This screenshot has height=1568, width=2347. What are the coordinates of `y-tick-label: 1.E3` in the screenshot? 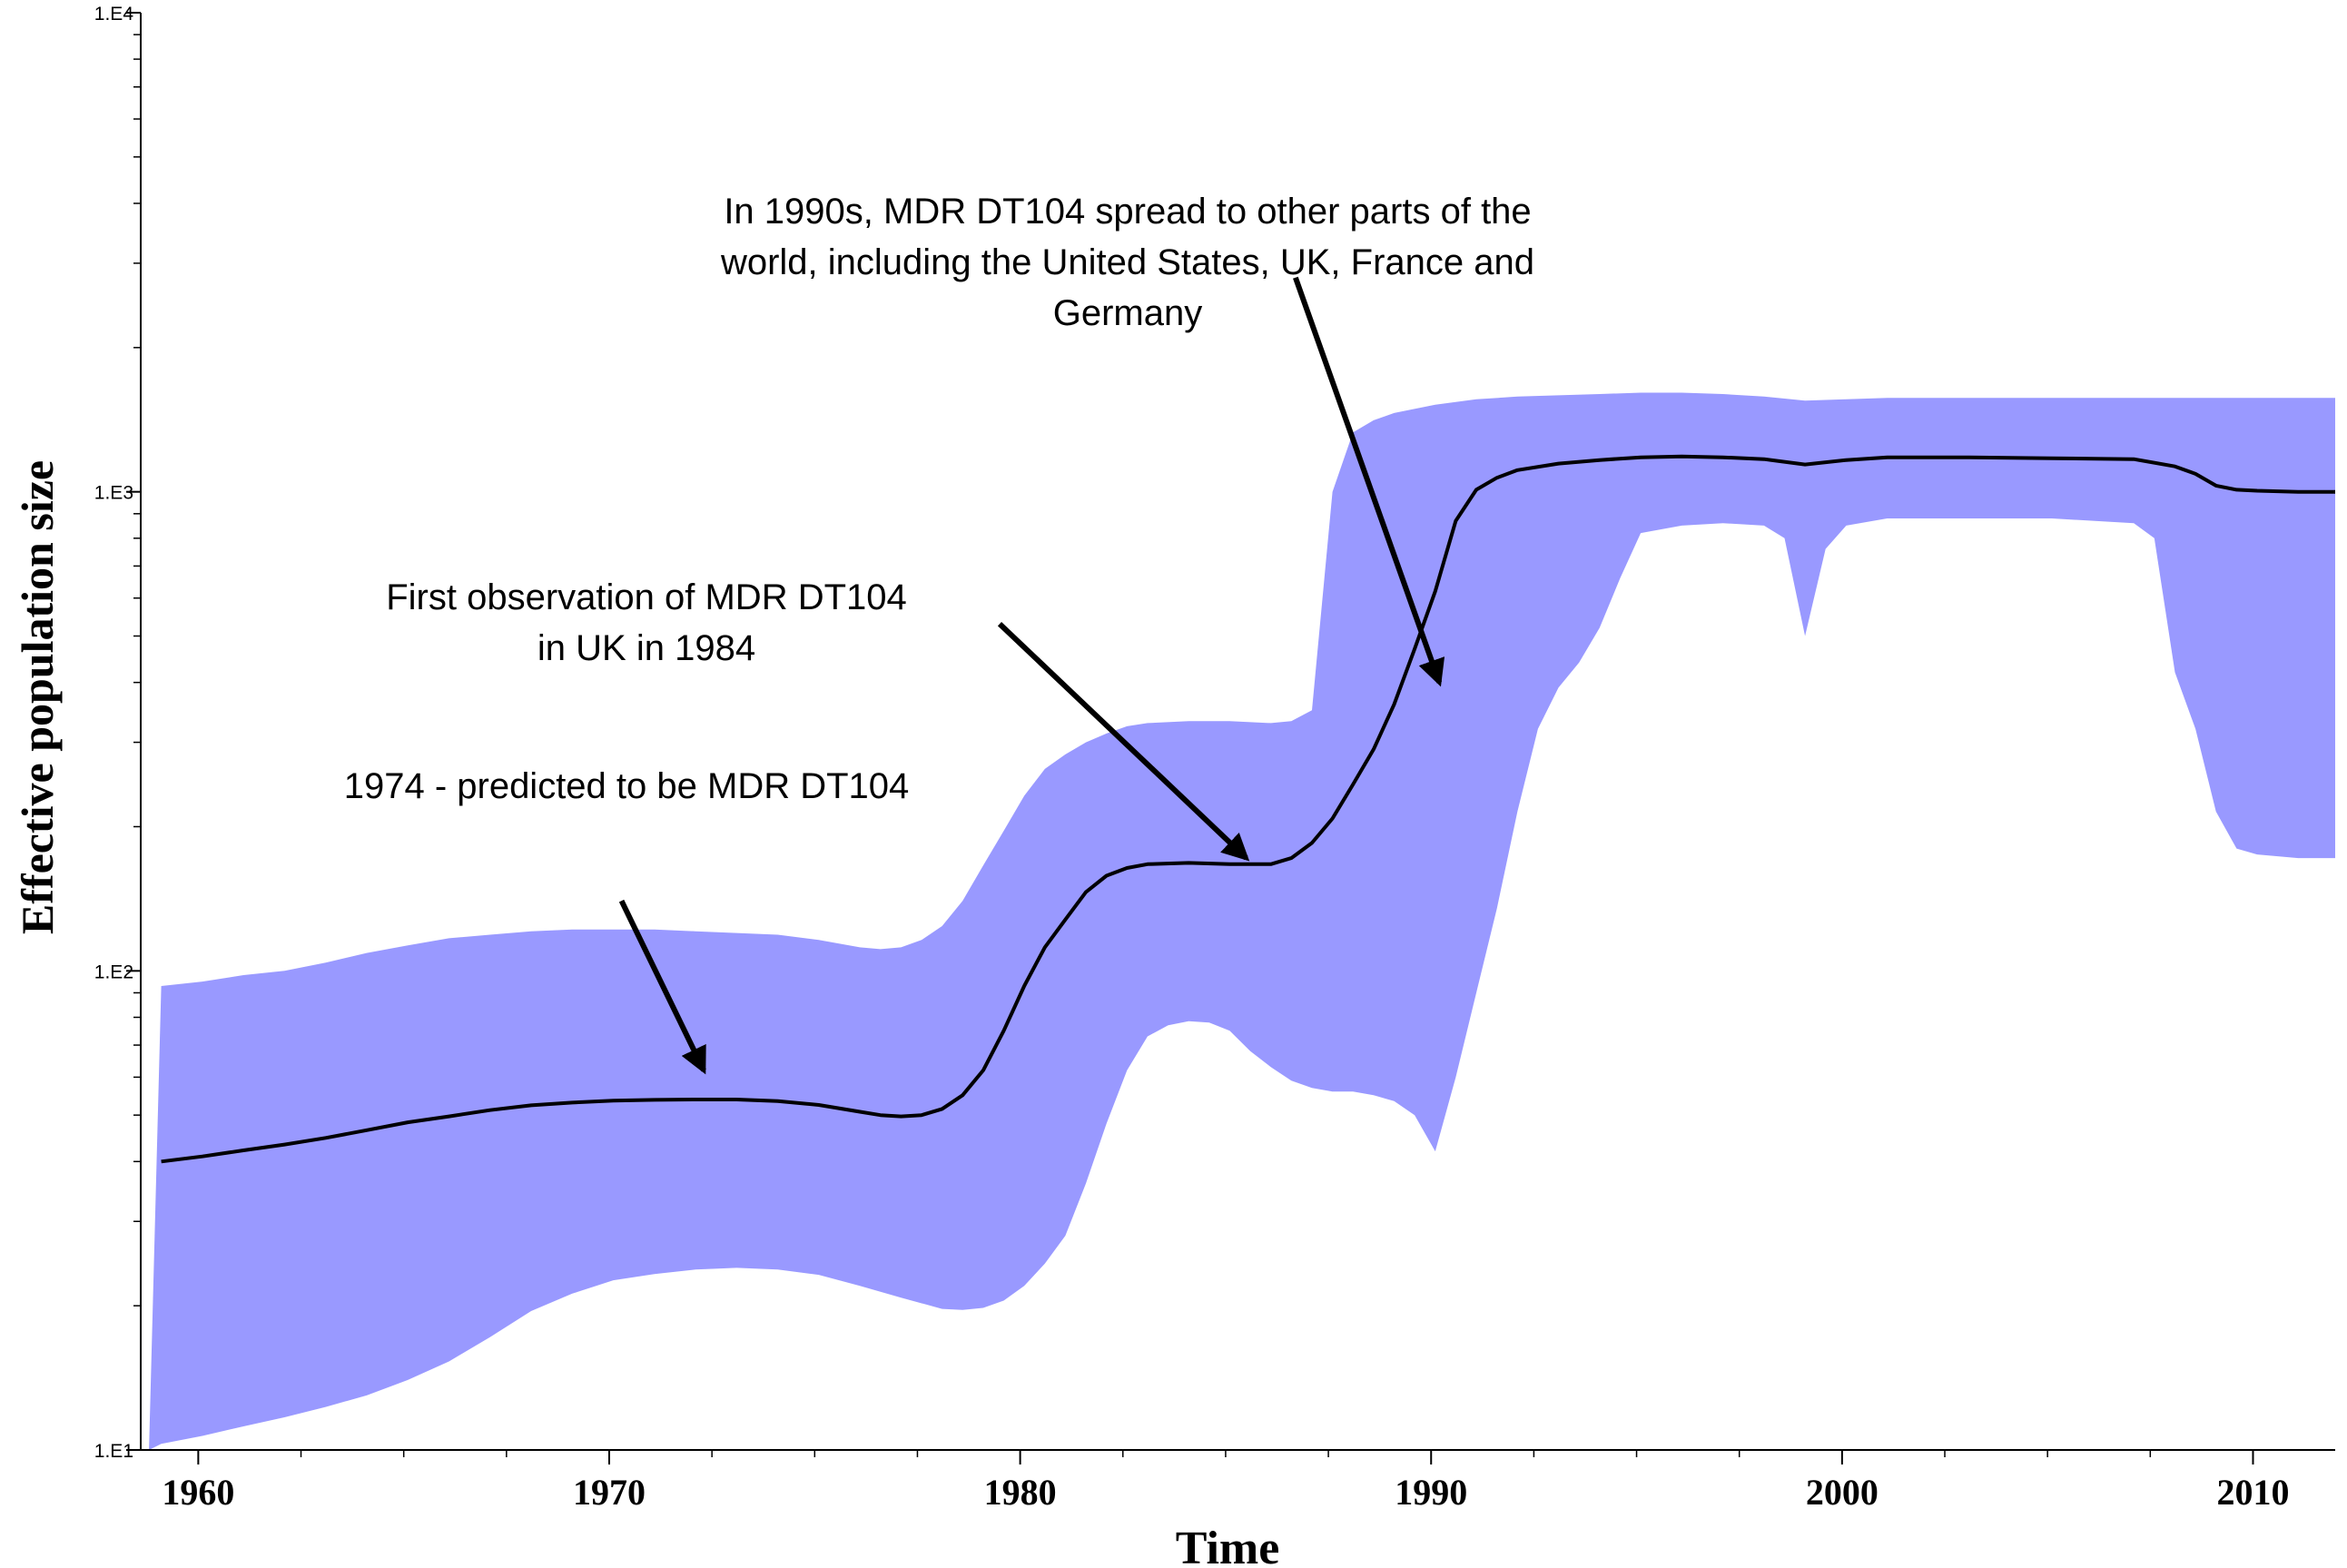 It's located at (113, 494).